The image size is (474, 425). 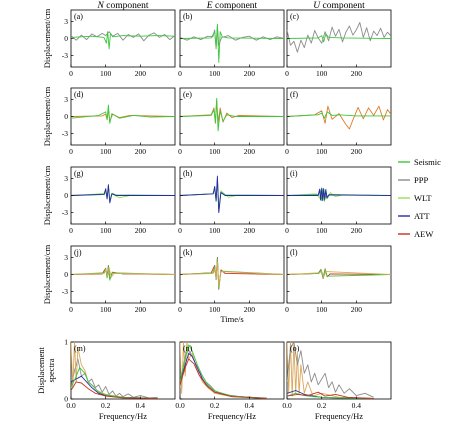 I want to click on panel-b: (b) 0 100 200, so click(x=231, y=43).